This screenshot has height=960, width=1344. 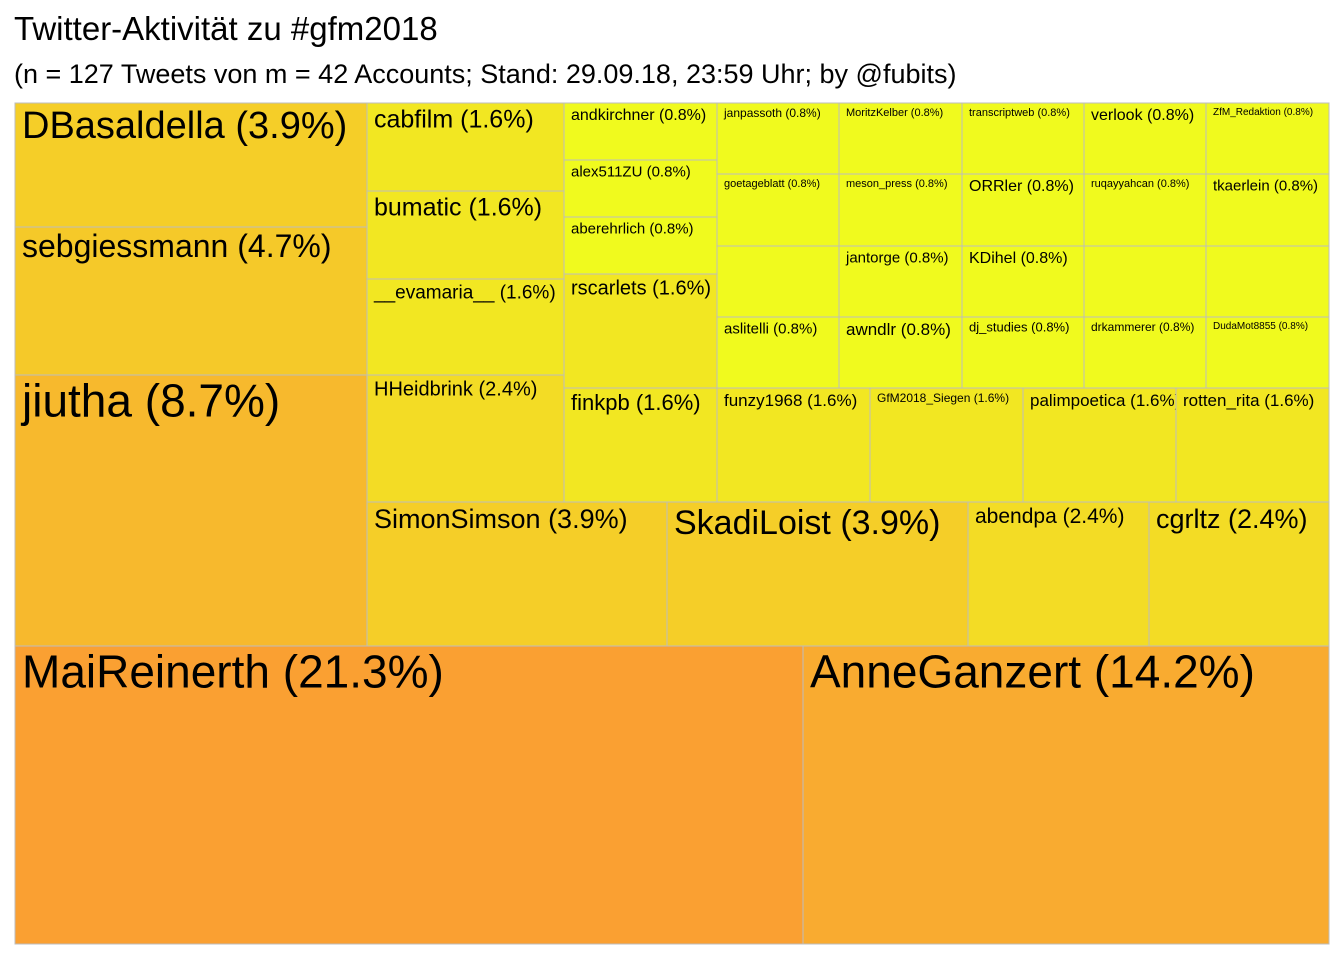 I want to click on treemap-tile-label: alex511ZU (0.8%), so click(x=631, y=171).